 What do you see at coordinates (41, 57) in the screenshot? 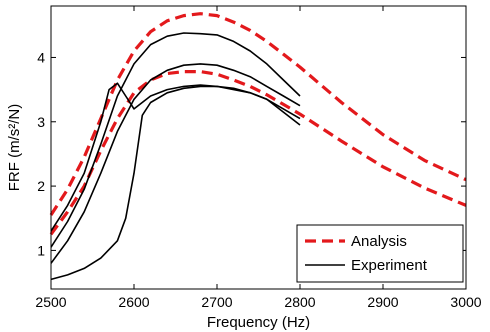
I see `y-tick-label: 4` at bounding box center [41, 57].